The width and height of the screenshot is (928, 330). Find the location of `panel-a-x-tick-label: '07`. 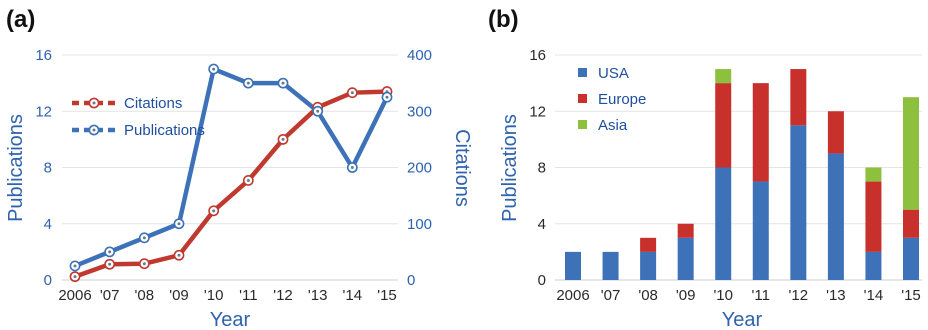

panel-a-x-tick-label: '07 is located at coordinates (110, 295).